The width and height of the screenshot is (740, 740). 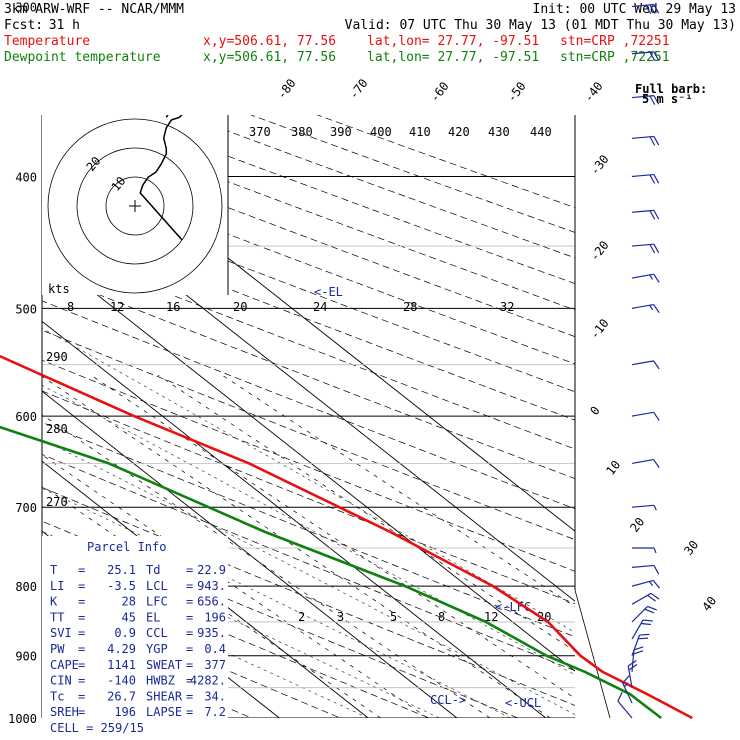 What do you see at coordinates (129, 602) in the screenshot?
I see `parcel-value: 28` at bounding box center [129, 602].